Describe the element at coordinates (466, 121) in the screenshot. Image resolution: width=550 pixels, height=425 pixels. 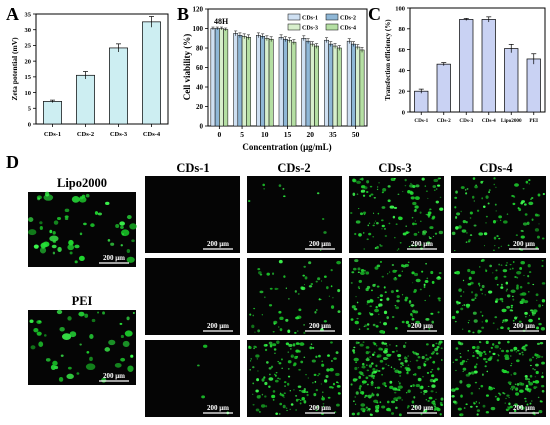
I see `x-tick-label: CDs-3` at that location.